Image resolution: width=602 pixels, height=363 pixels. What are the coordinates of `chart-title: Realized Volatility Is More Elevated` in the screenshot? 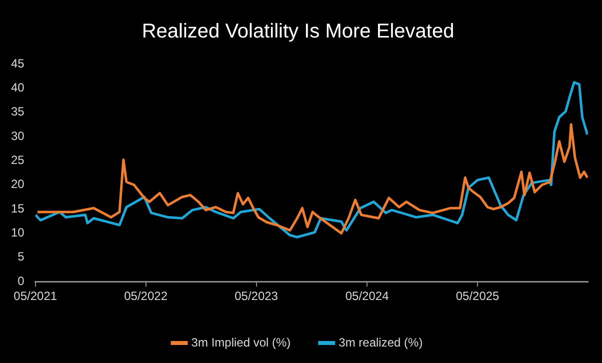 It's located at (298, 31).